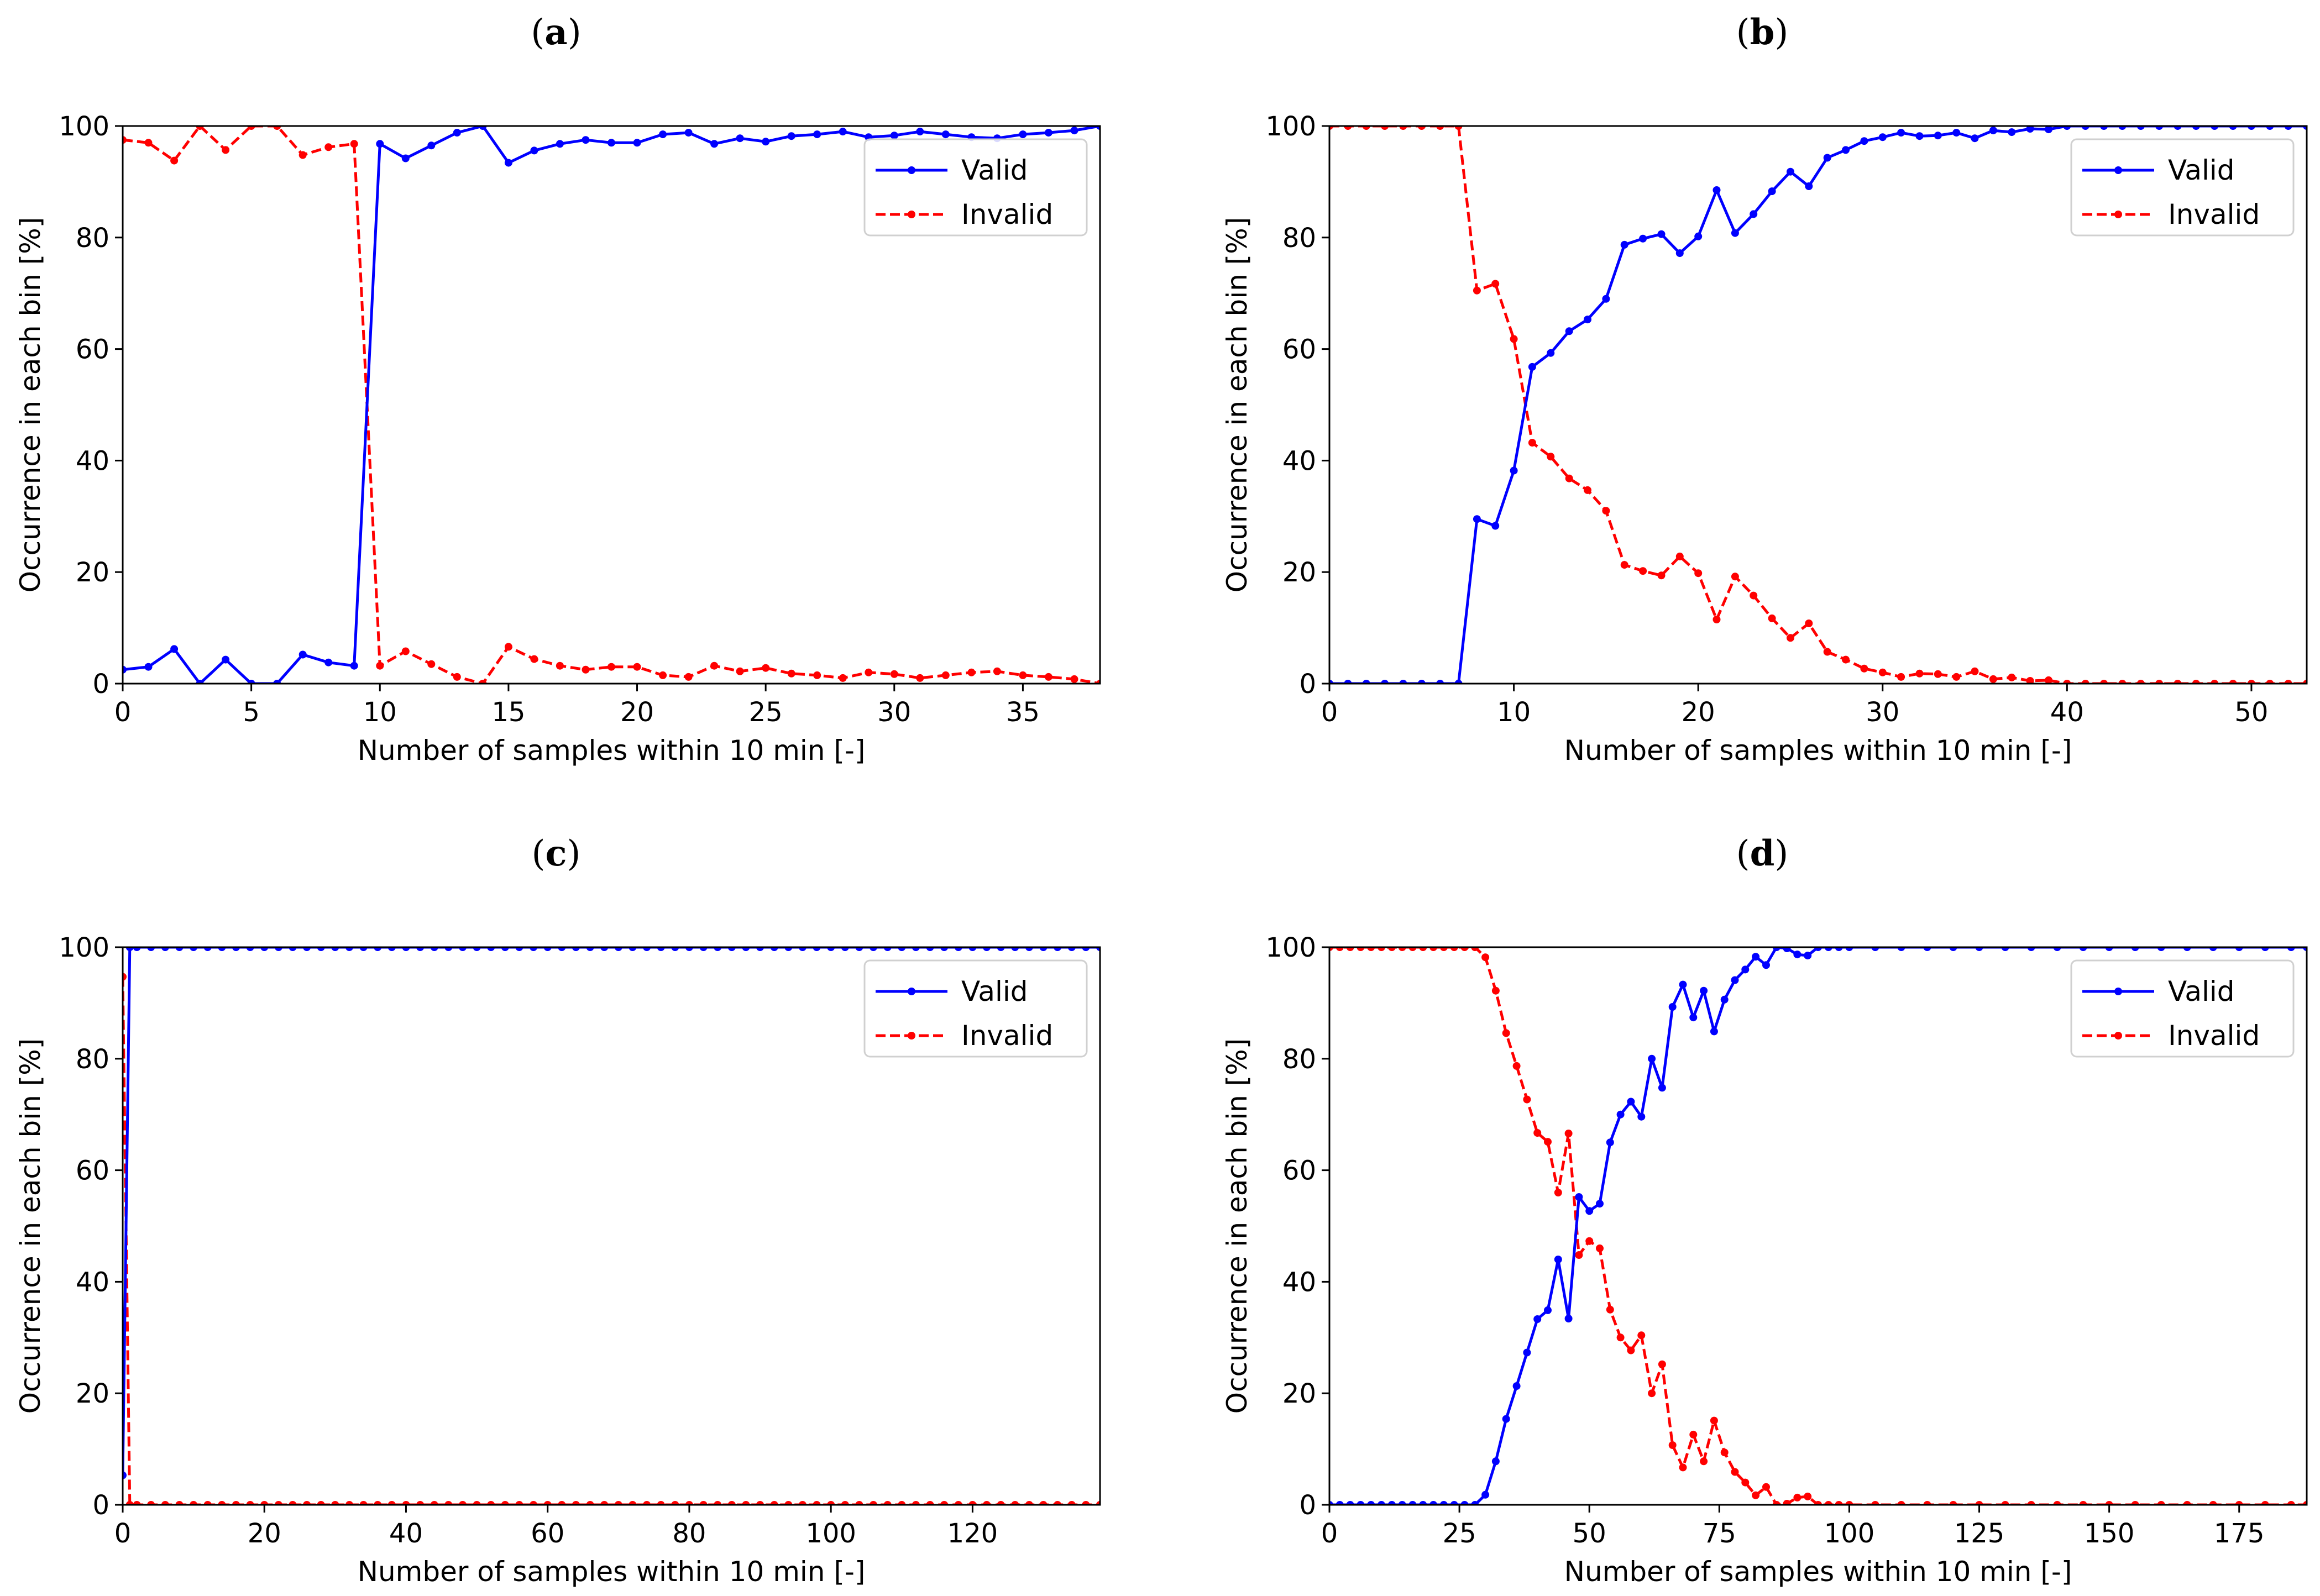  Describe the element at coordinates (1849, 1534) in the screenshot. I see `x-tick-label: 100` at that location.